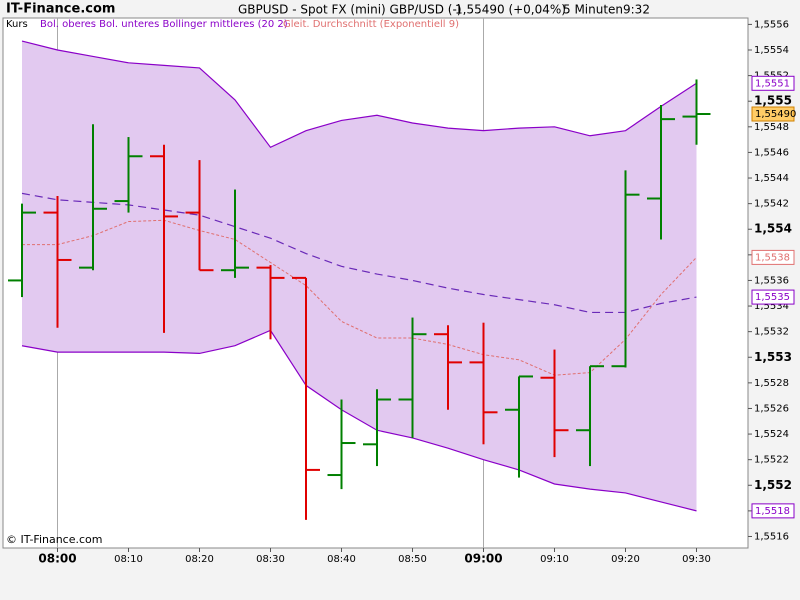  Describe the element at coordinates (54, 539) in the screenshot. I see `watermark: © IT-Finance.com` at that location.